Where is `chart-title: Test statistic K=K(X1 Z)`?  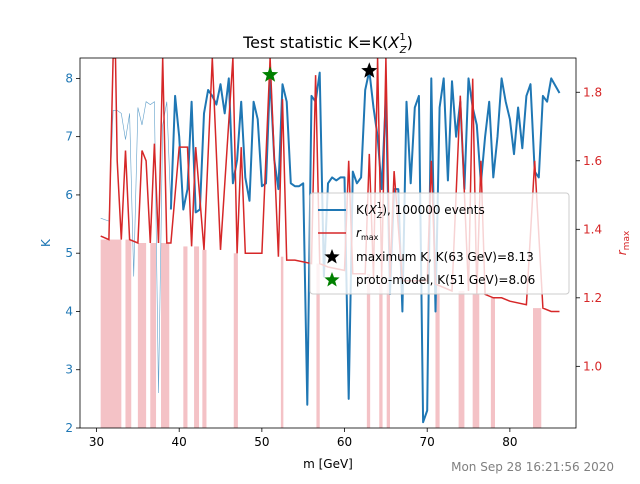 chart-title: Test statistic K=K(X1 Z) is located at coordinates (327, 44).